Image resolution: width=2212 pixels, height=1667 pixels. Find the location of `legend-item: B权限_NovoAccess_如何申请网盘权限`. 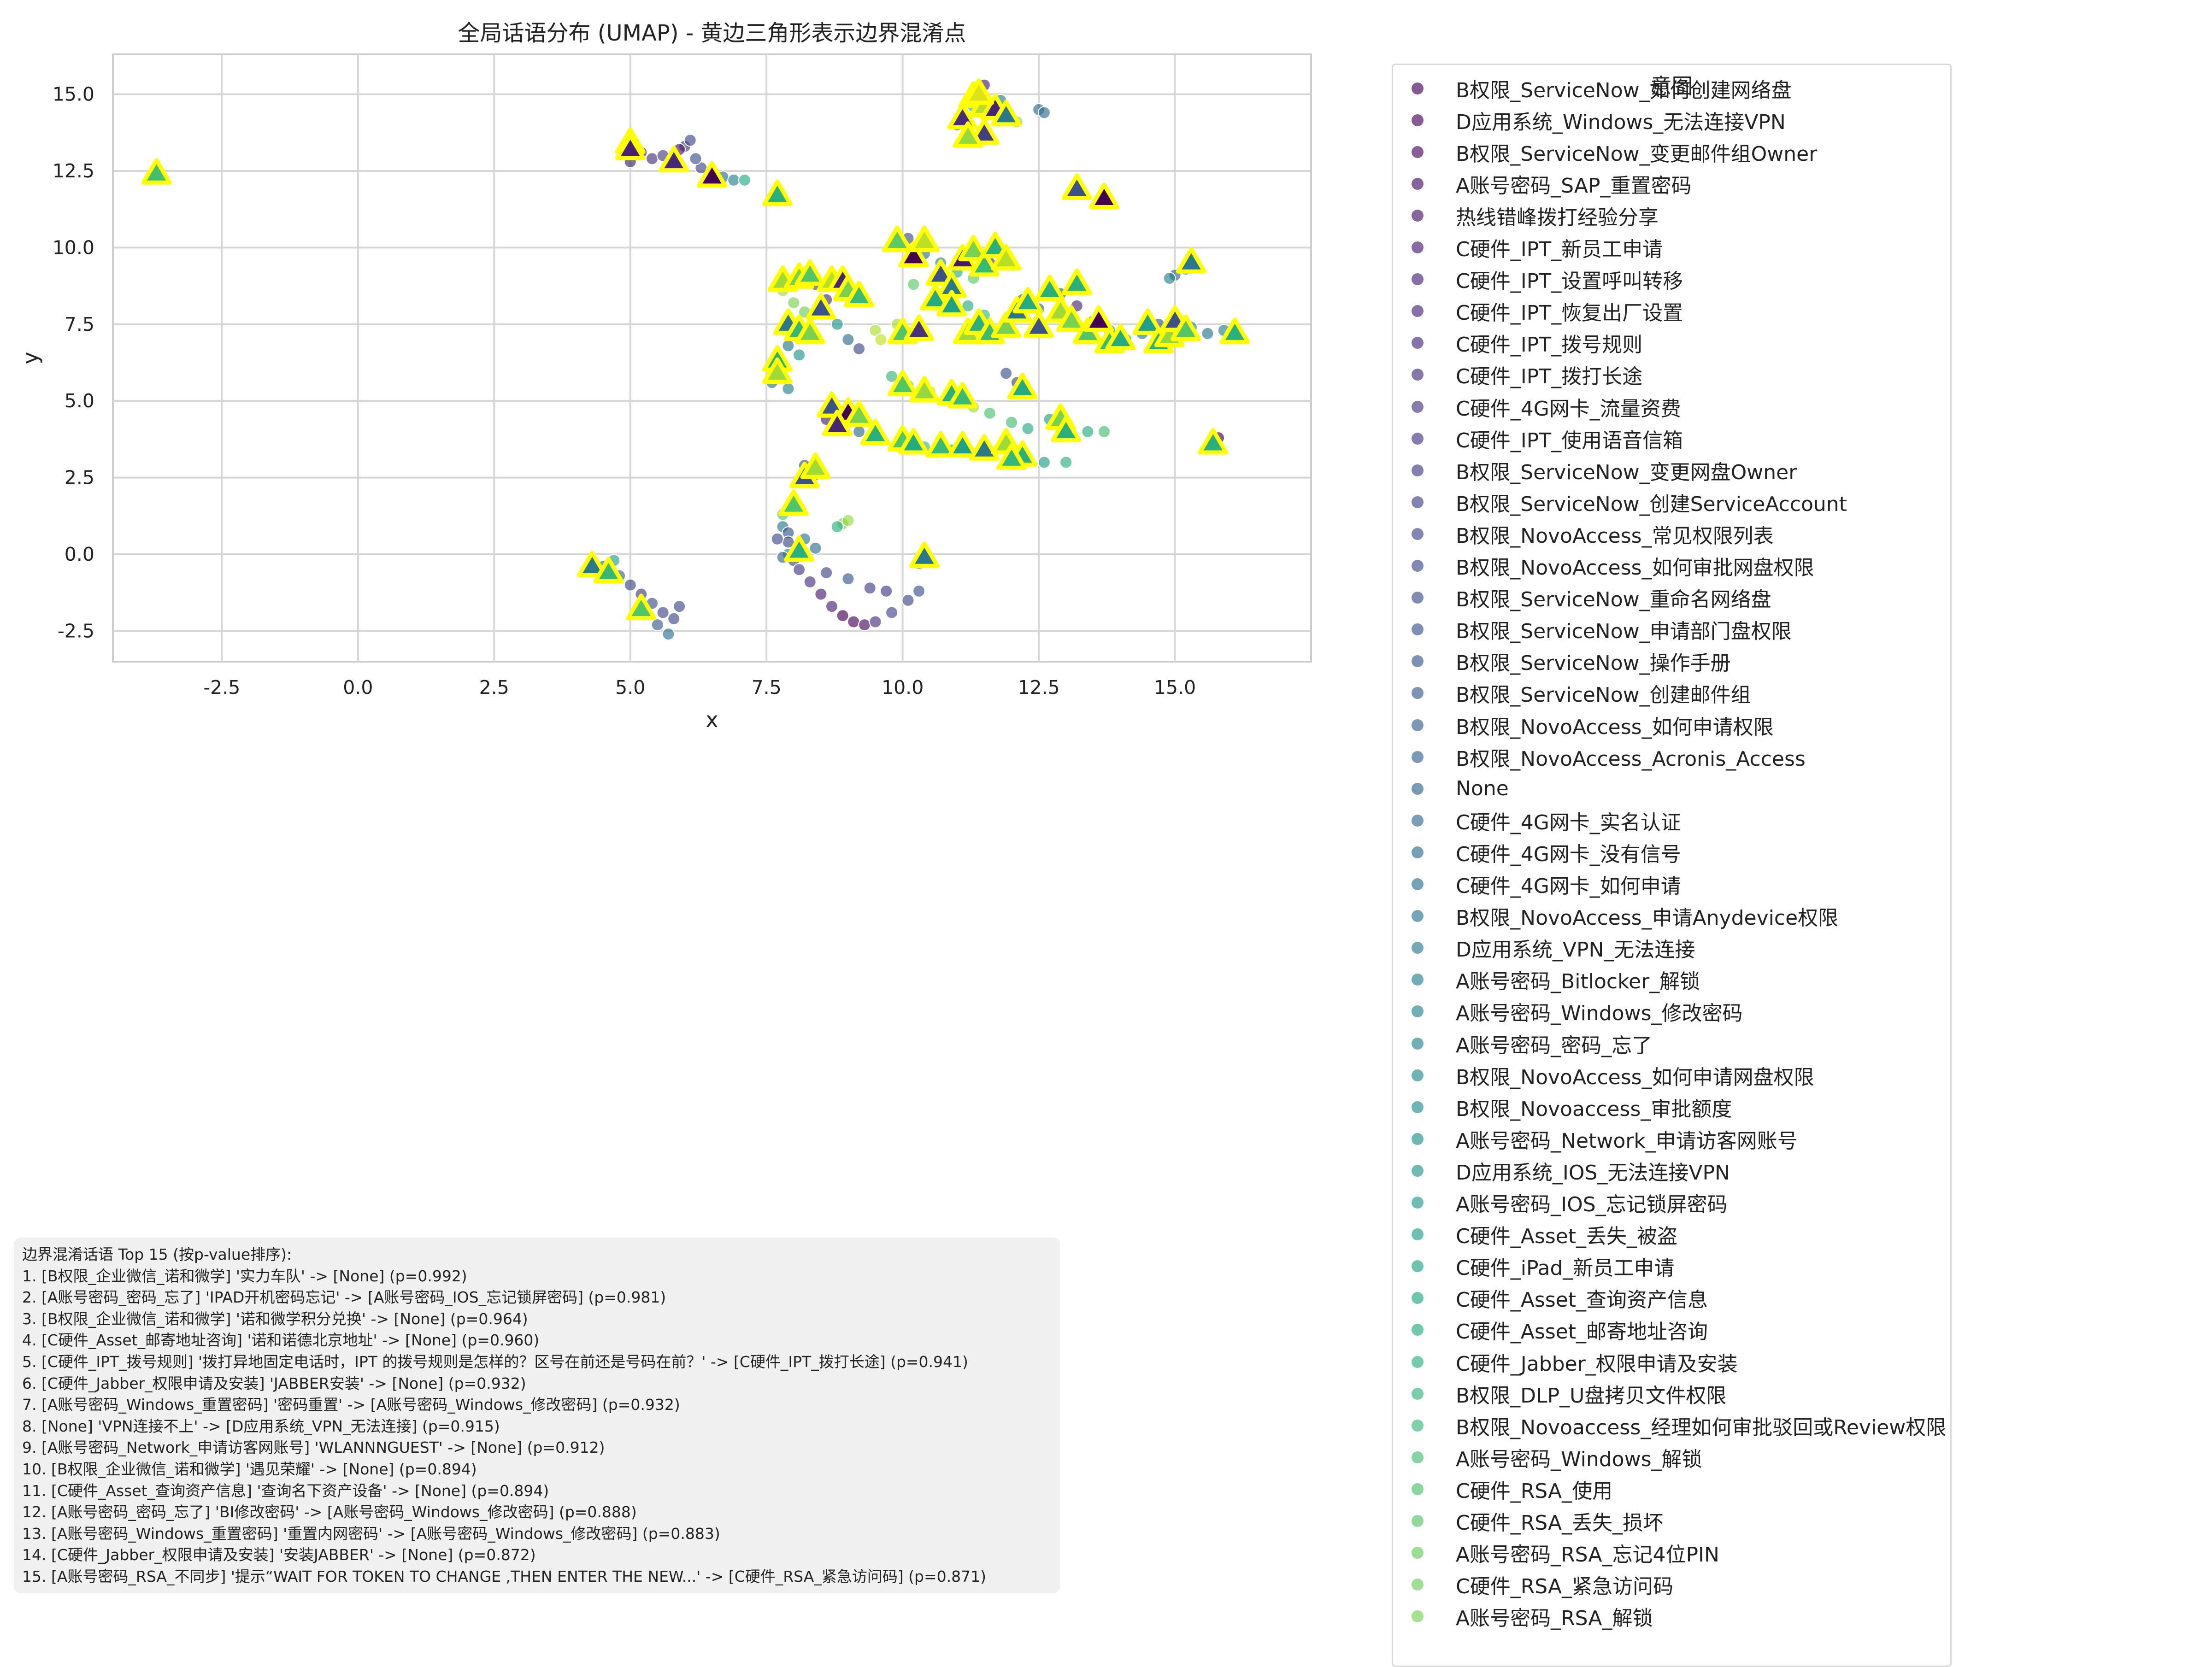

legend-item: B权限_NovoAccess_如何申请网盘权限 is located at coordinates (1613, 1075).